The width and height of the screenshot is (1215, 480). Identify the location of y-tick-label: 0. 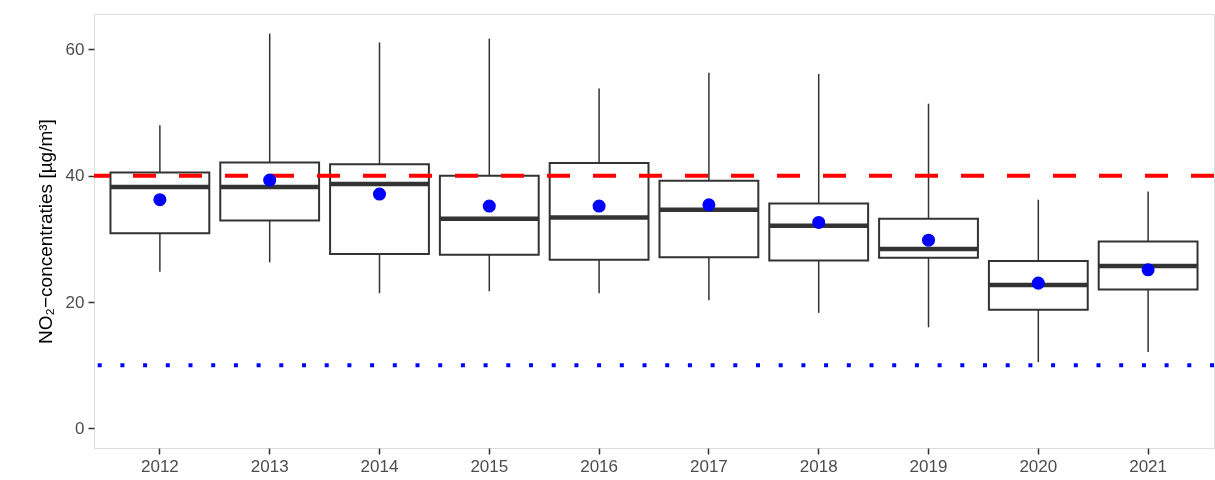
(80, 428).